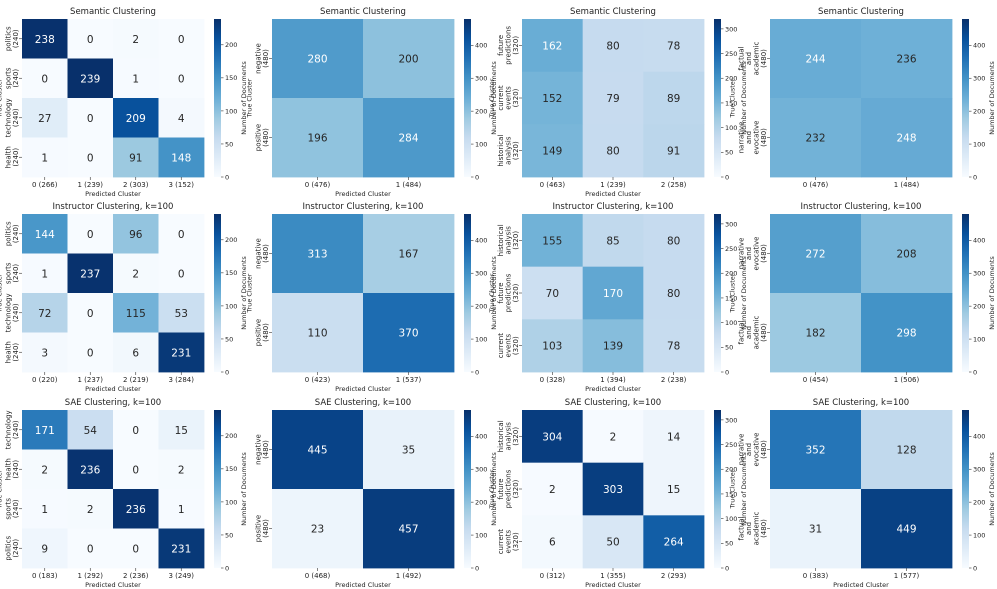 The height and width of the screenshot is (589, 997). I want to click on colorbar-tick-label: 250, so click(731, 445).